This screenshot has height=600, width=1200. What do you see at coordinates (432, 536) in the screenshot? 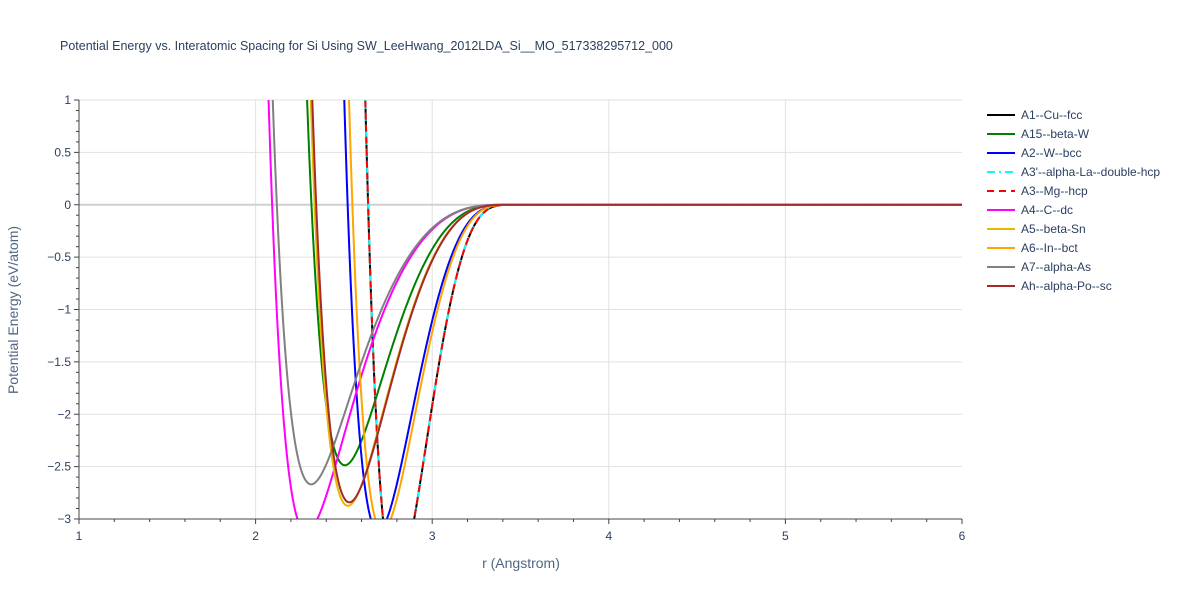
I see `x-tick-label: 3` at bounding box center [432, 536].